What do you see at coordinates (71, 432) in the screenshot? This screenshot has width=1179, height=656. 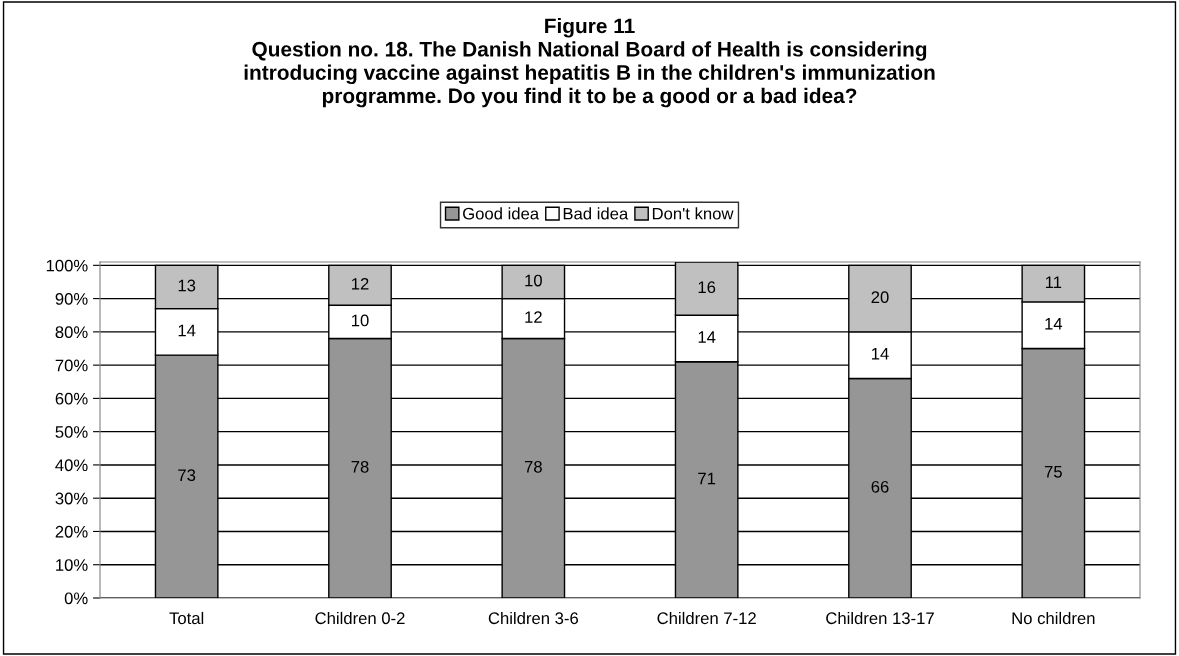 I see `y-tick-label: 50%` at bounding box center [71, 432].